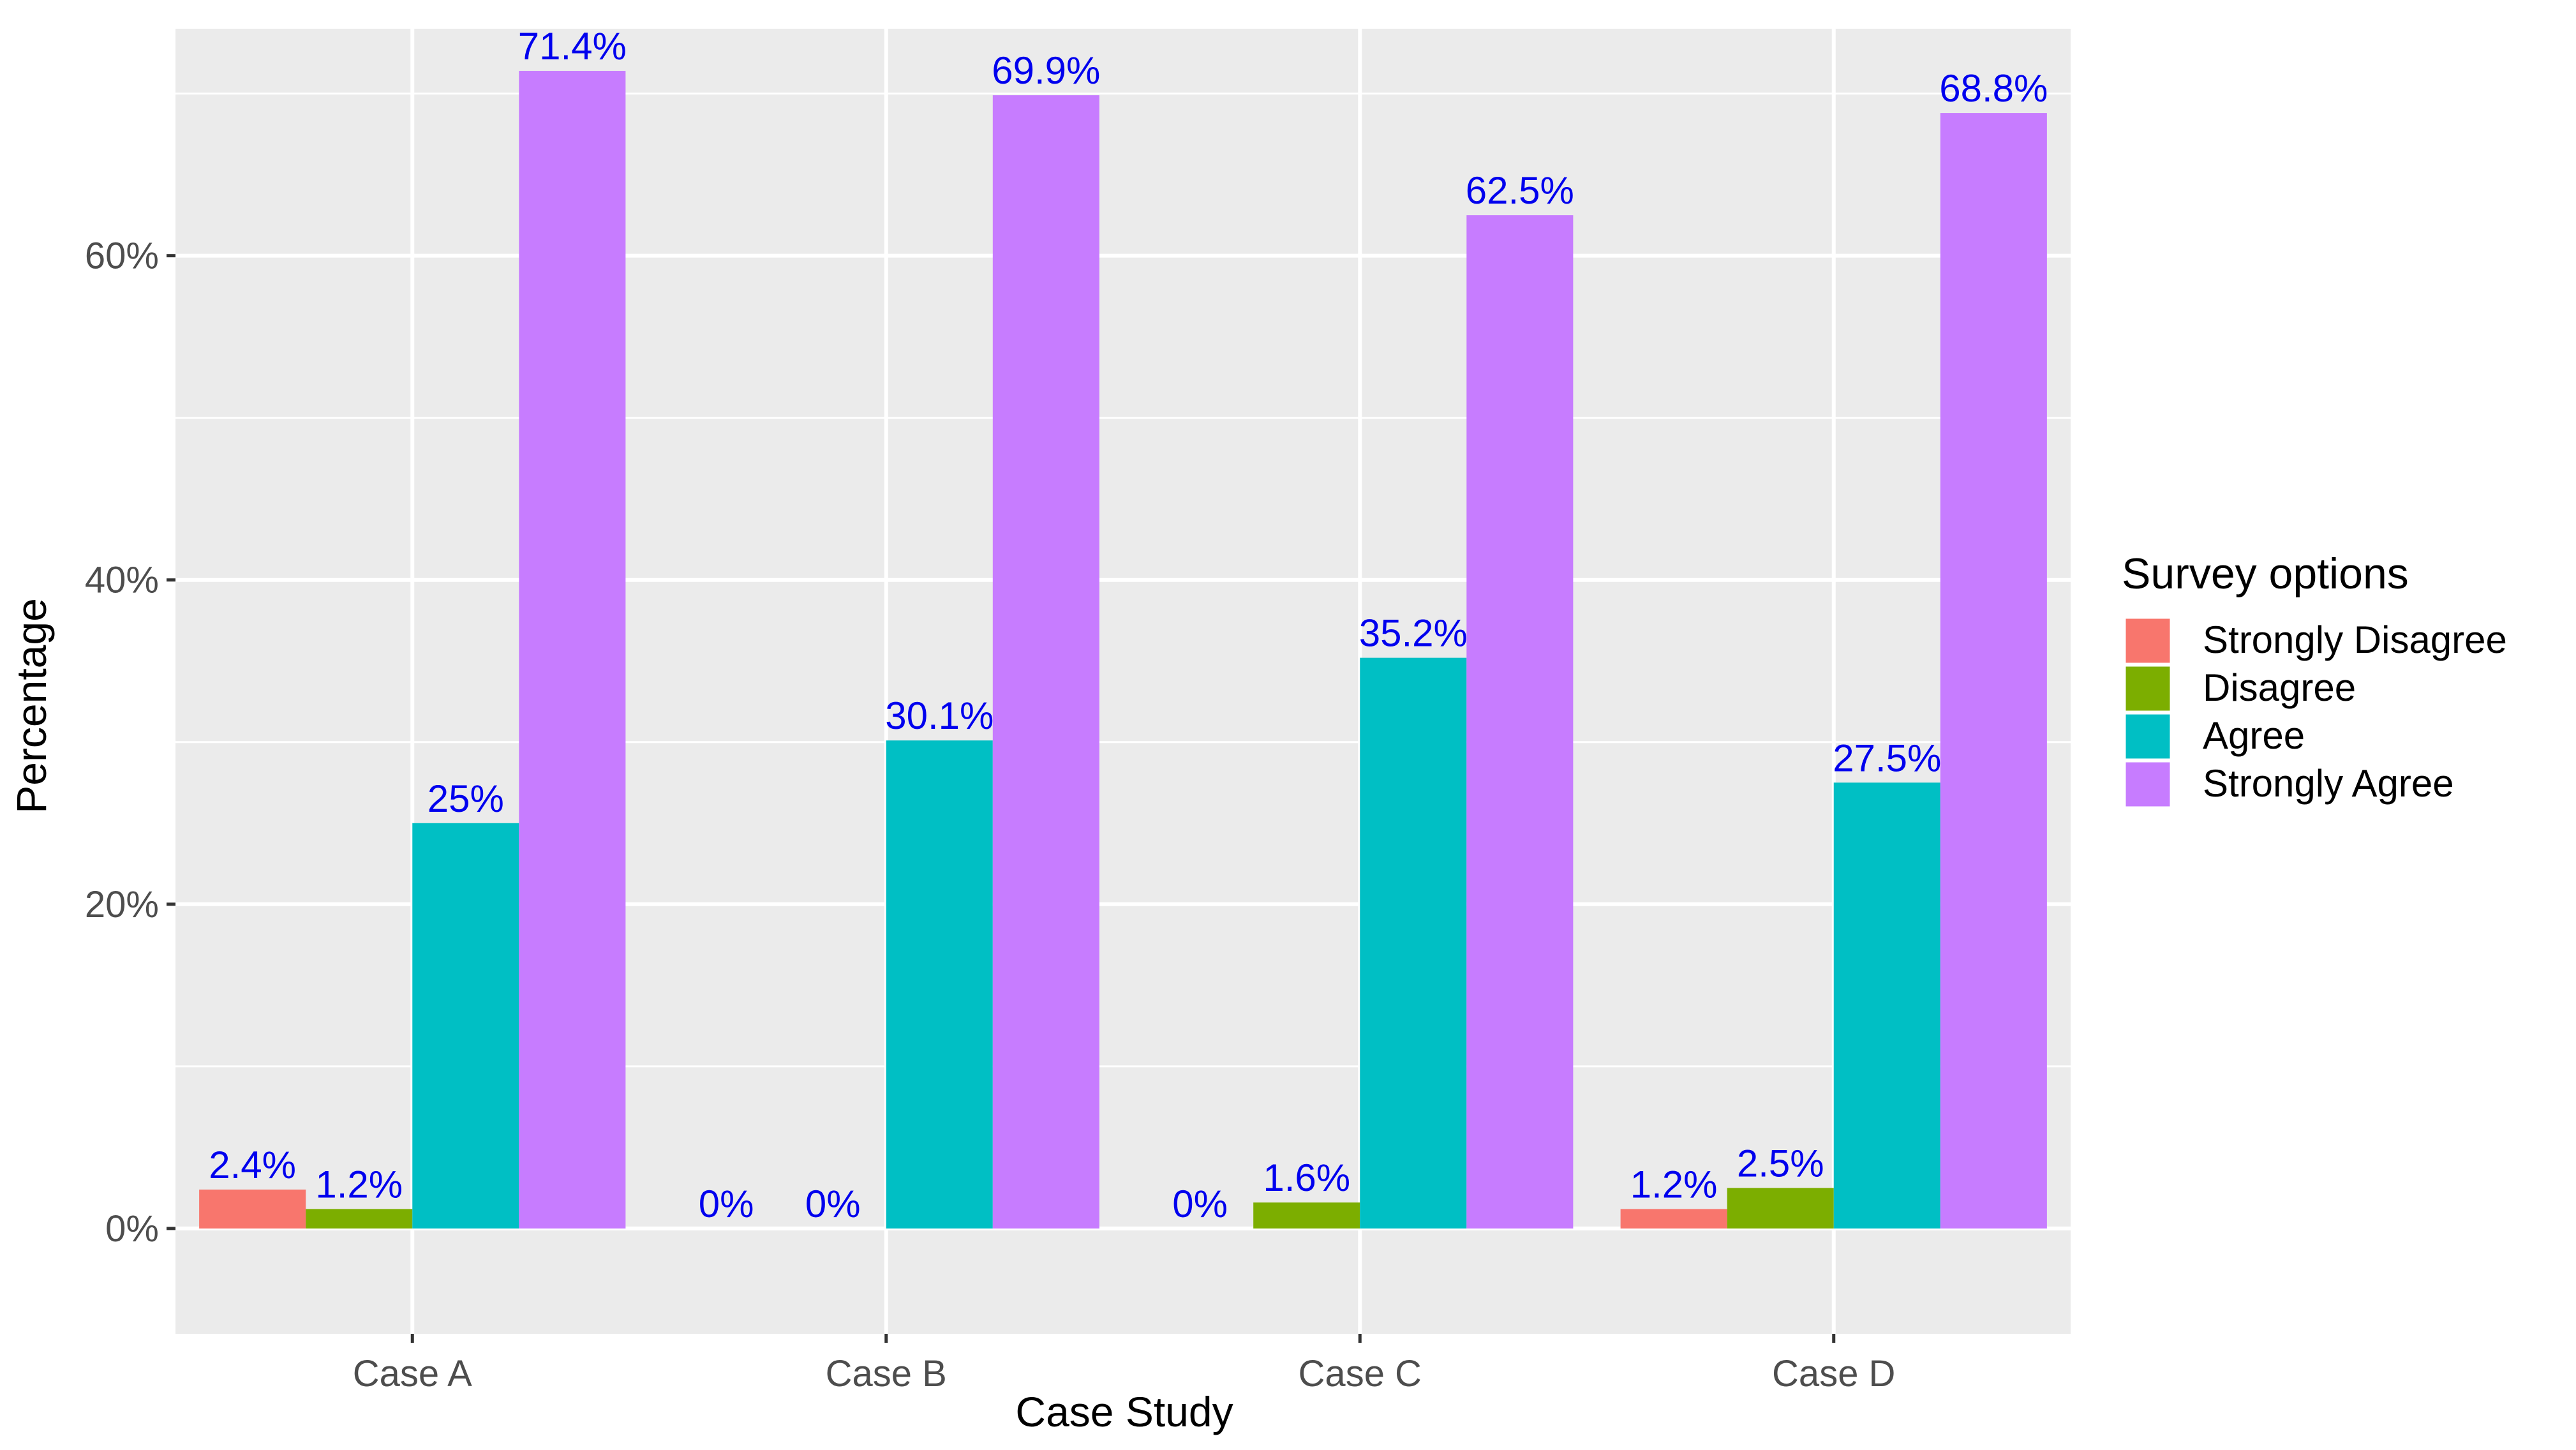 This screenshot has height=1450, width=2576. What do you see at coordinates (412, 1373) in the screenshot?
I see `x-tick-label: Case A` at bounding box center [412, 1373].